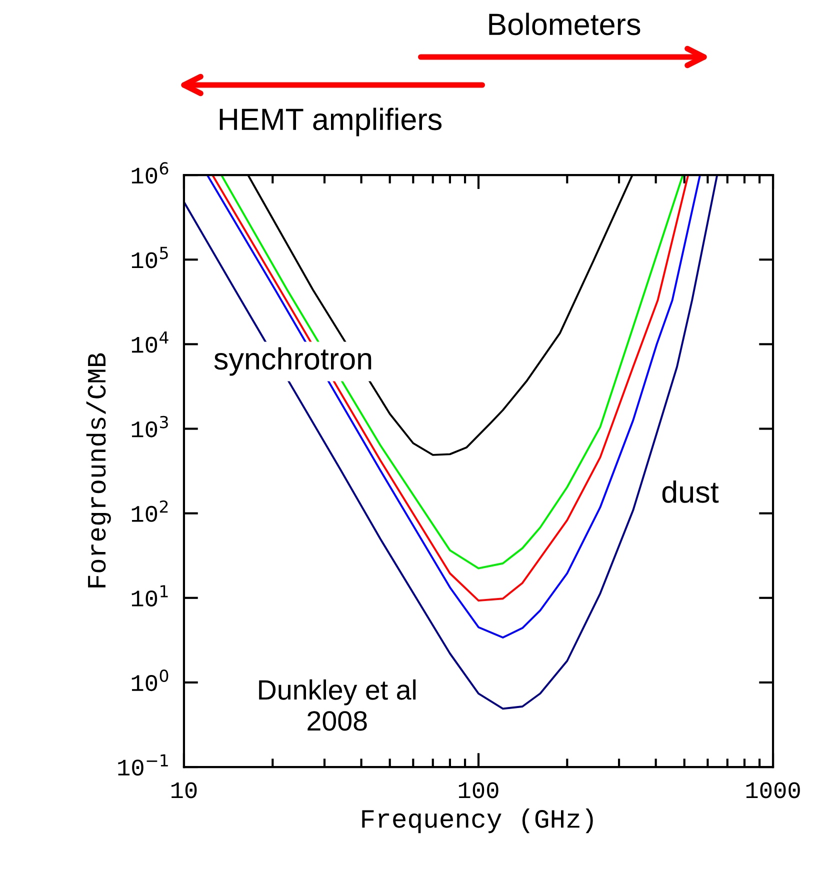 The image size is (825, 877). Describe the element at coordinates (150, 596) in the screenshot. I see `y-tick-label: 10$^{1}$` at that location.